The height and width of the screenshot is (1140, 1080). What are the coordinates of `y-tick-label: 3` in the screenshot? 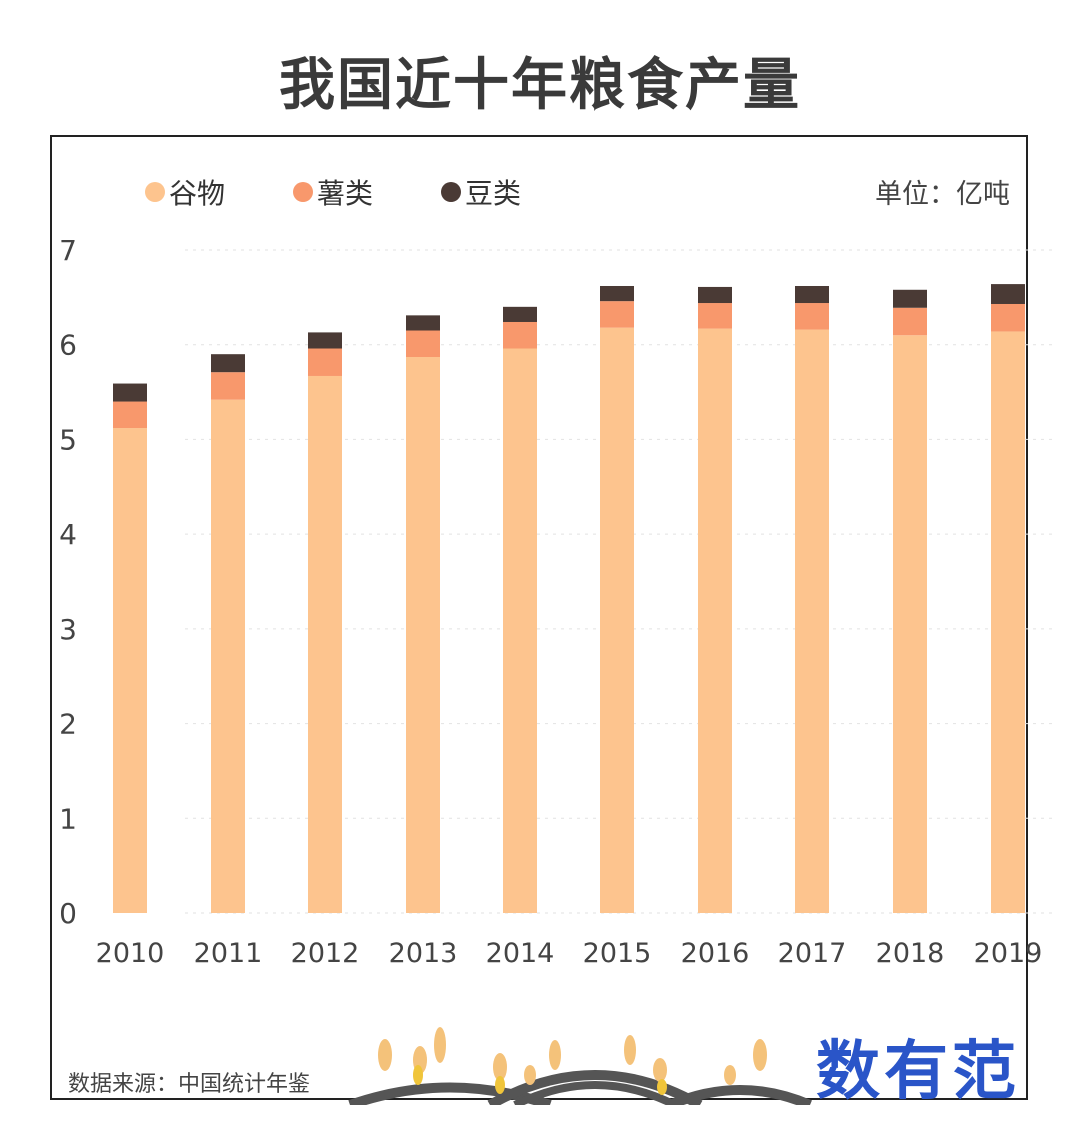 It's located at (68, 629).